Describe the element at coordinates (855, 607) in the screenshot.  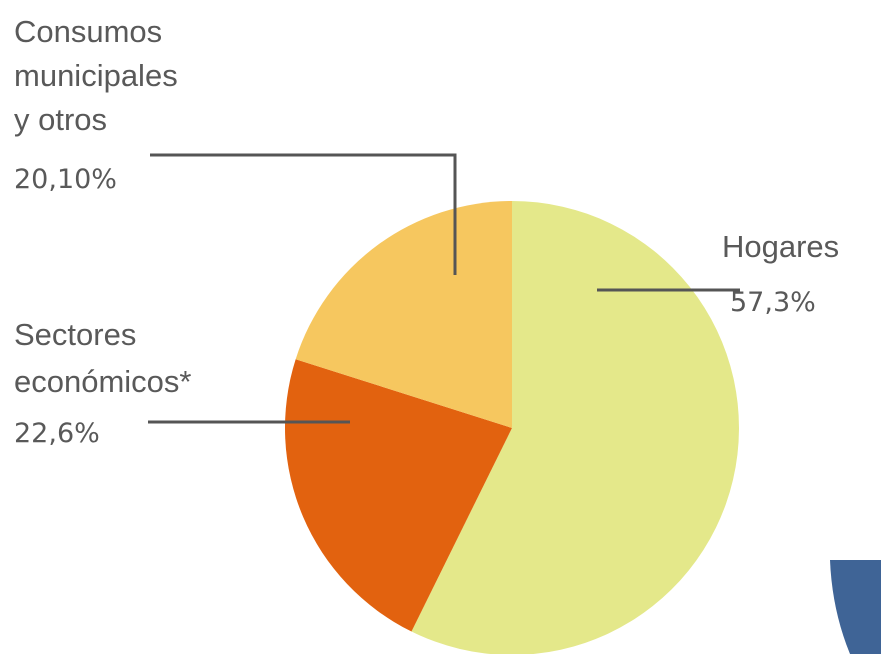
I see `decorative-blue-shape` at that location.